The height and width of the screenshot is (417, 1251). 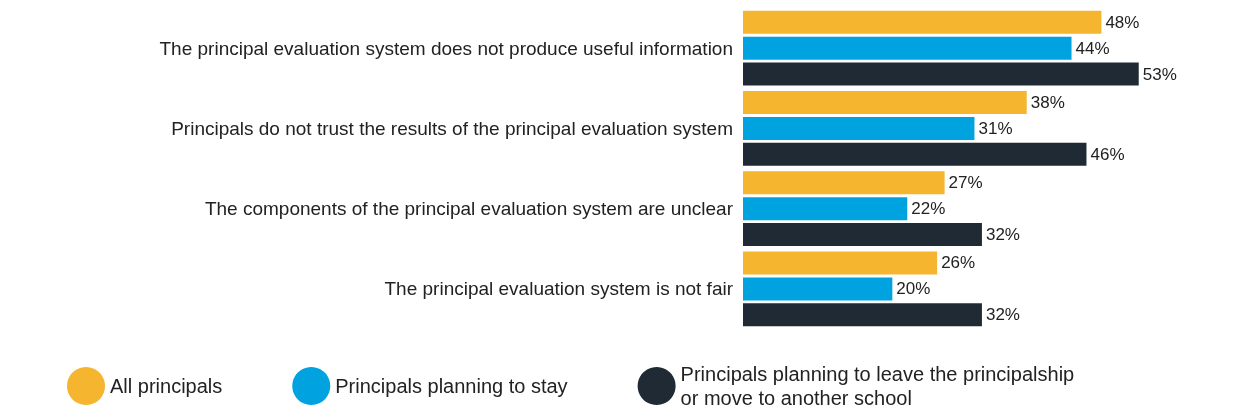 I want to click on data-label: 22%, so click(x=928, y=209).